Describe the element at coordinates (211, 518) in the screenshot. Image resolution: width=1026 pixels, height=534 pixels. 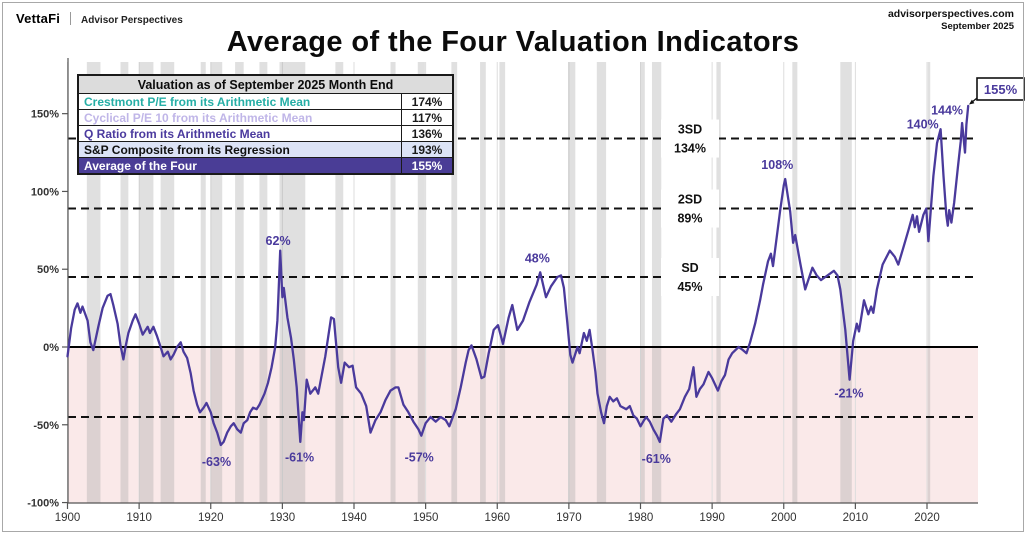
I see `x-tick-label: 1920` at that location.